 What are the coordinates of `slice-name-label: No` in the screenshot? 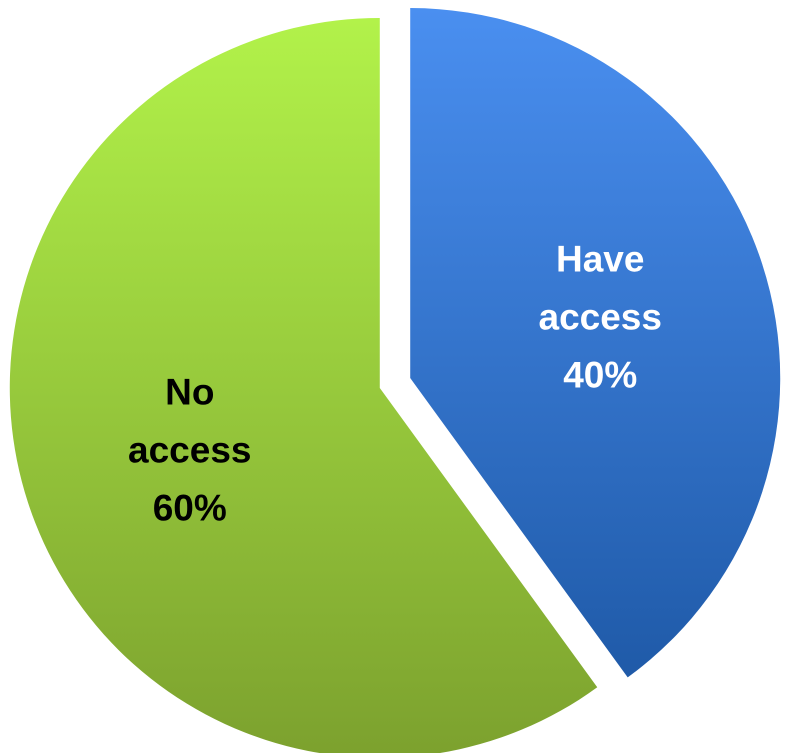 It's located at (189, 392).